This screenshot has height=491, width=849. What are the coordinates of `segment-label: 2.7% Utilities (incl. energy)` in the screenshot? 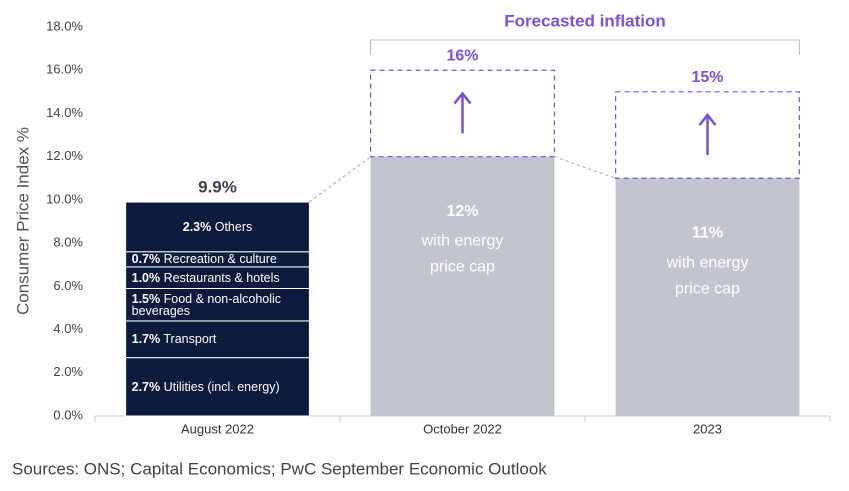 It's located at (218, 387).